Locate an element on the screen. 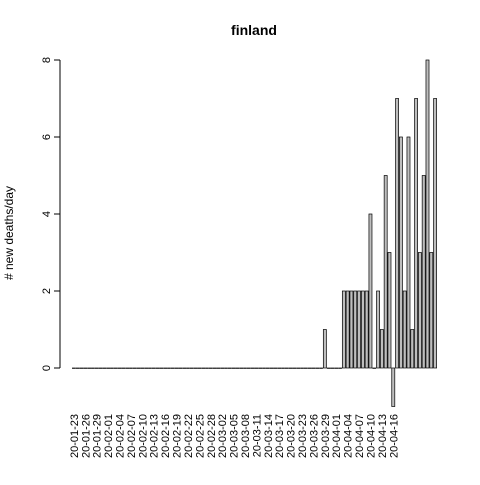  y-tick-label: 4 is located at coordinates (47, 214).